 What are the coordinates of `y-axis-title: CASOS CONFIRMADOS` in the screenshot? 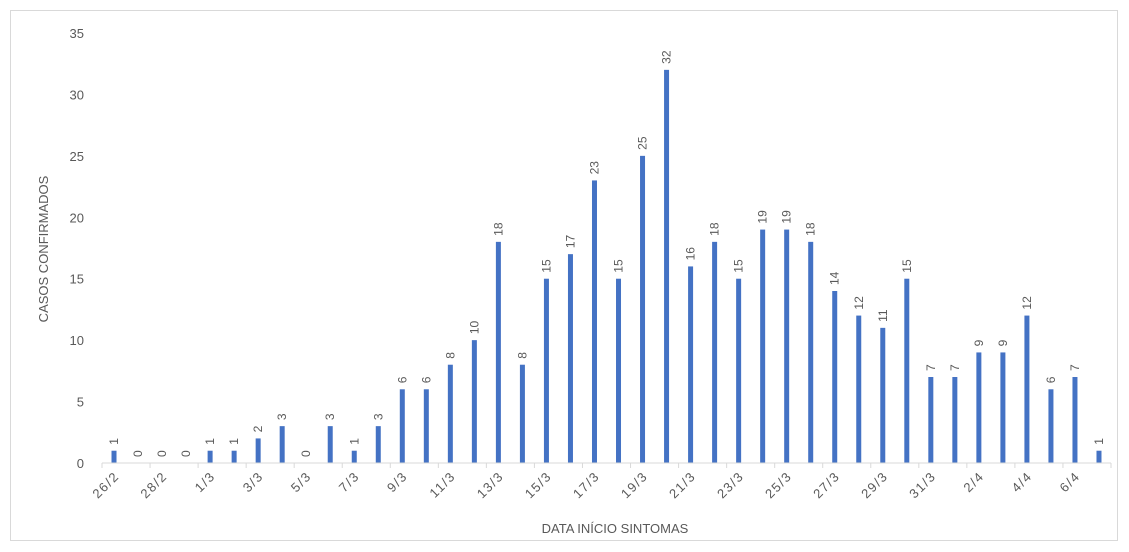 It's located at (43, 248).